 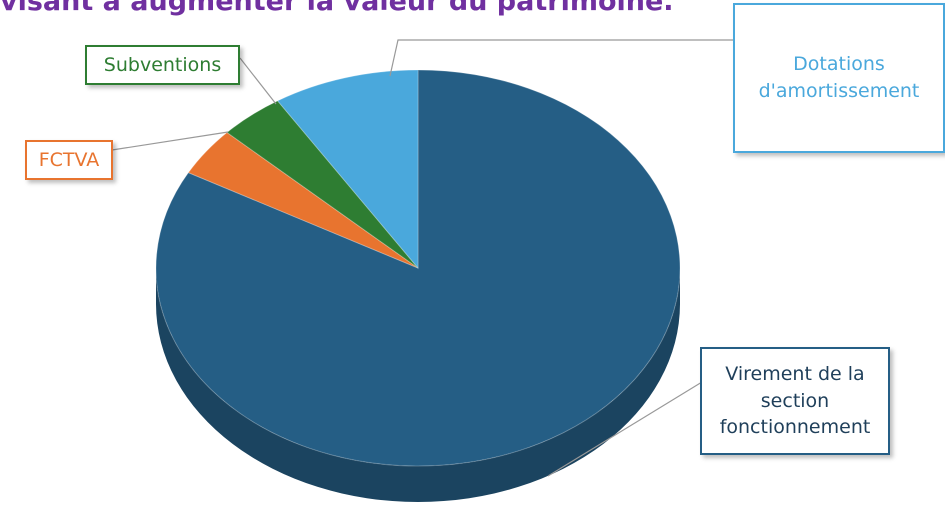 I want to click on slice, so click(x=347, y=169).